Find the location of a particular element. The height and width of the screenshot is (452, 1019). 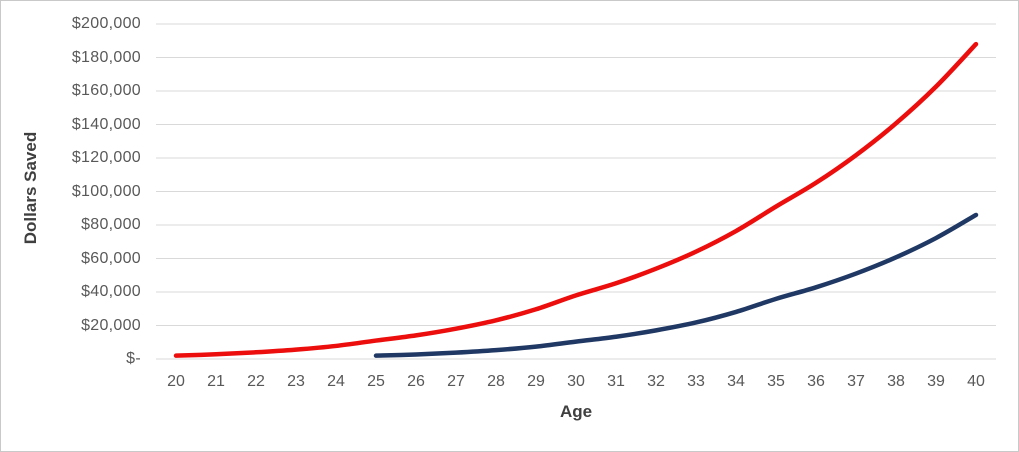

x-tick-label: 22 is located at coordinates (256, 381).